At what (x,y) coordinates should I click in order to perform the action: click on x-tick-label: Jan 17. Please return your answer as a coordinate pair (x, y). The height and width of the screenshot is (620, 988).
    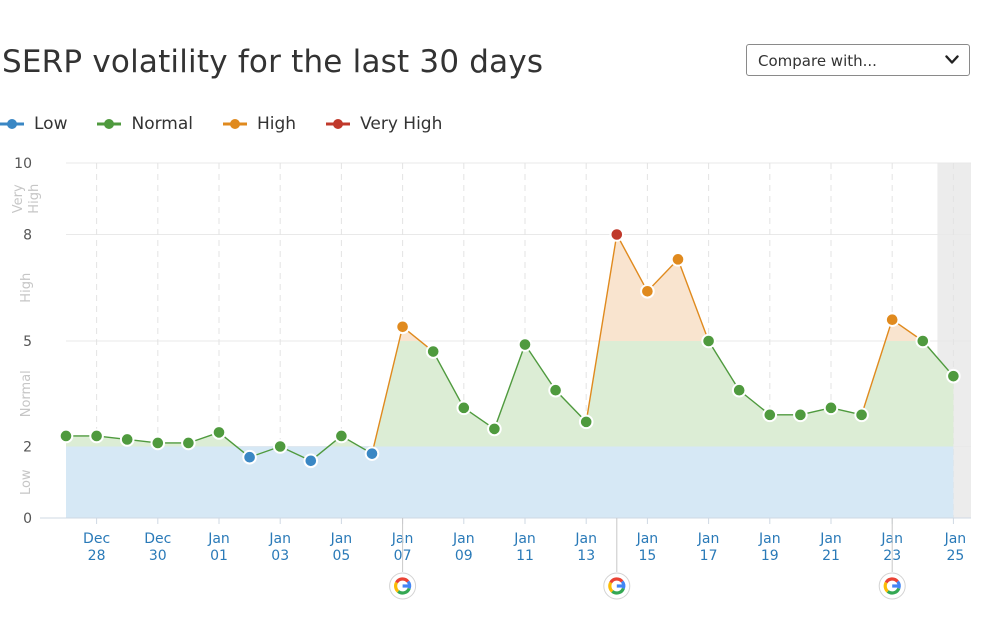
    Looking at the image, I should click on (708, 547).